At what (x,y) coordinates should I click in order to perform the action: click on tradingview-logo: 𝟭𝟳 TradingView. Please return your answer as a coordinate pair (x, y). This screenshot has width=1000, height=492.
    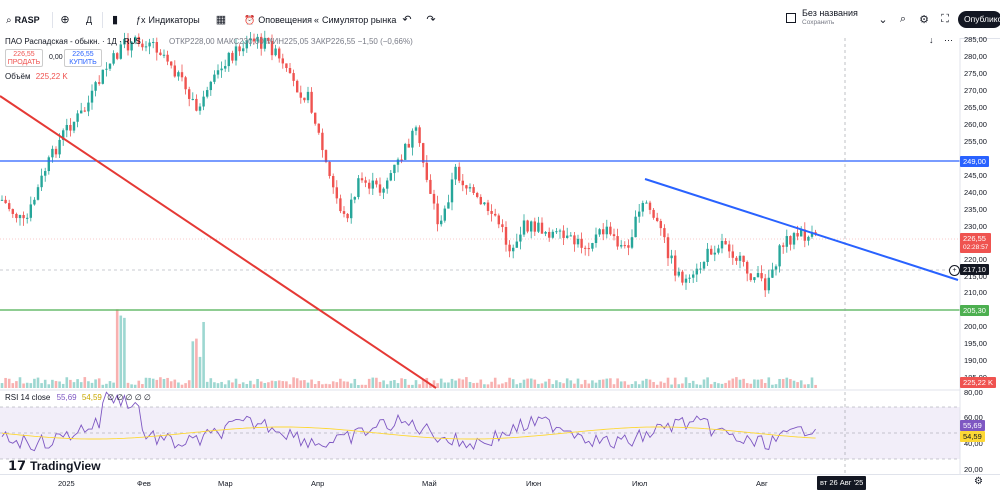
    Looking at the image, I should click on (54, 465).